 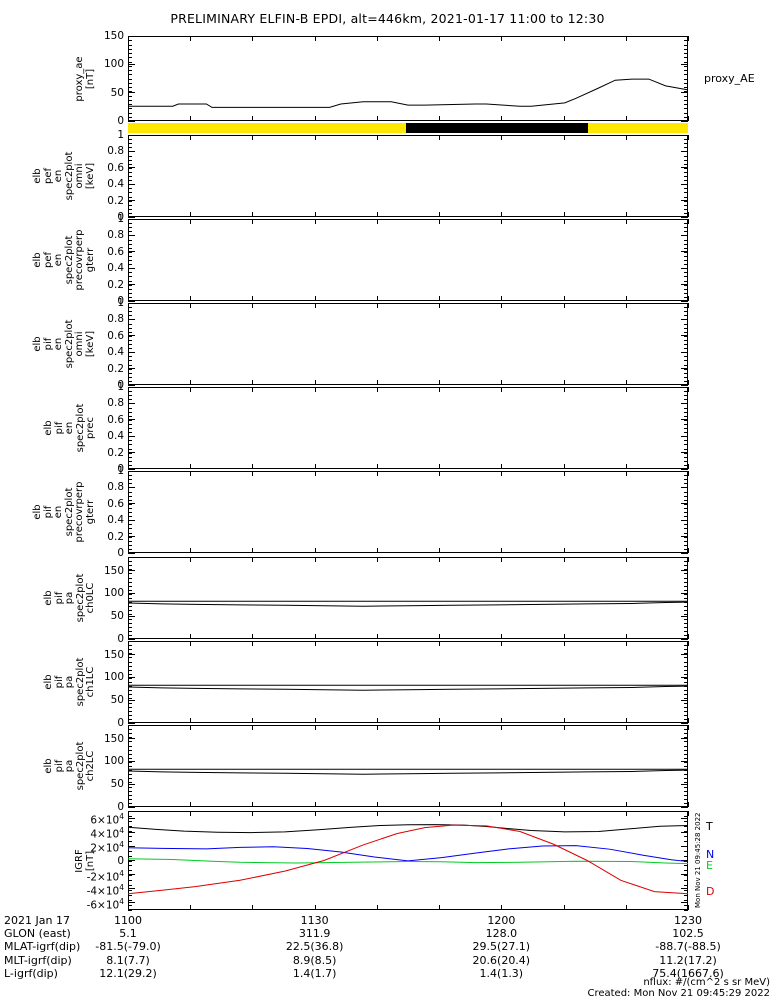 I want to click on y-tick-label: 50, so click(x=117, y=92).